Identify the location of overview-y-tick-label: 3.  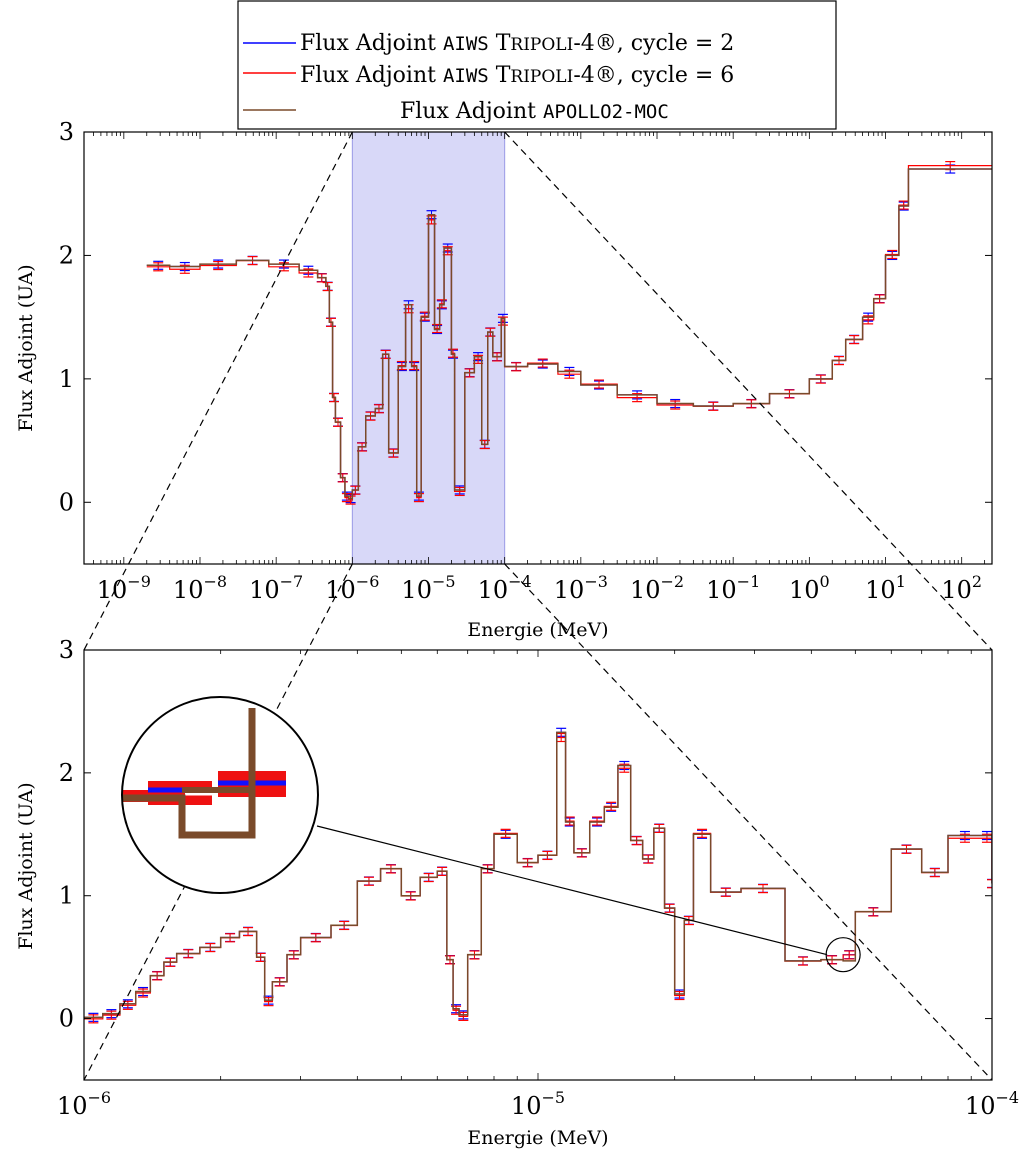
(66, 132).